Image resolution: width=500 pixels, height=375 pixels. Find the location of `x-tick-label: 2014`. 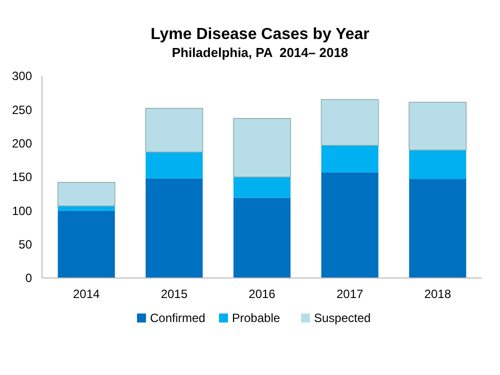

x-tick-label: 2014 is located at coordinates (86, 294).